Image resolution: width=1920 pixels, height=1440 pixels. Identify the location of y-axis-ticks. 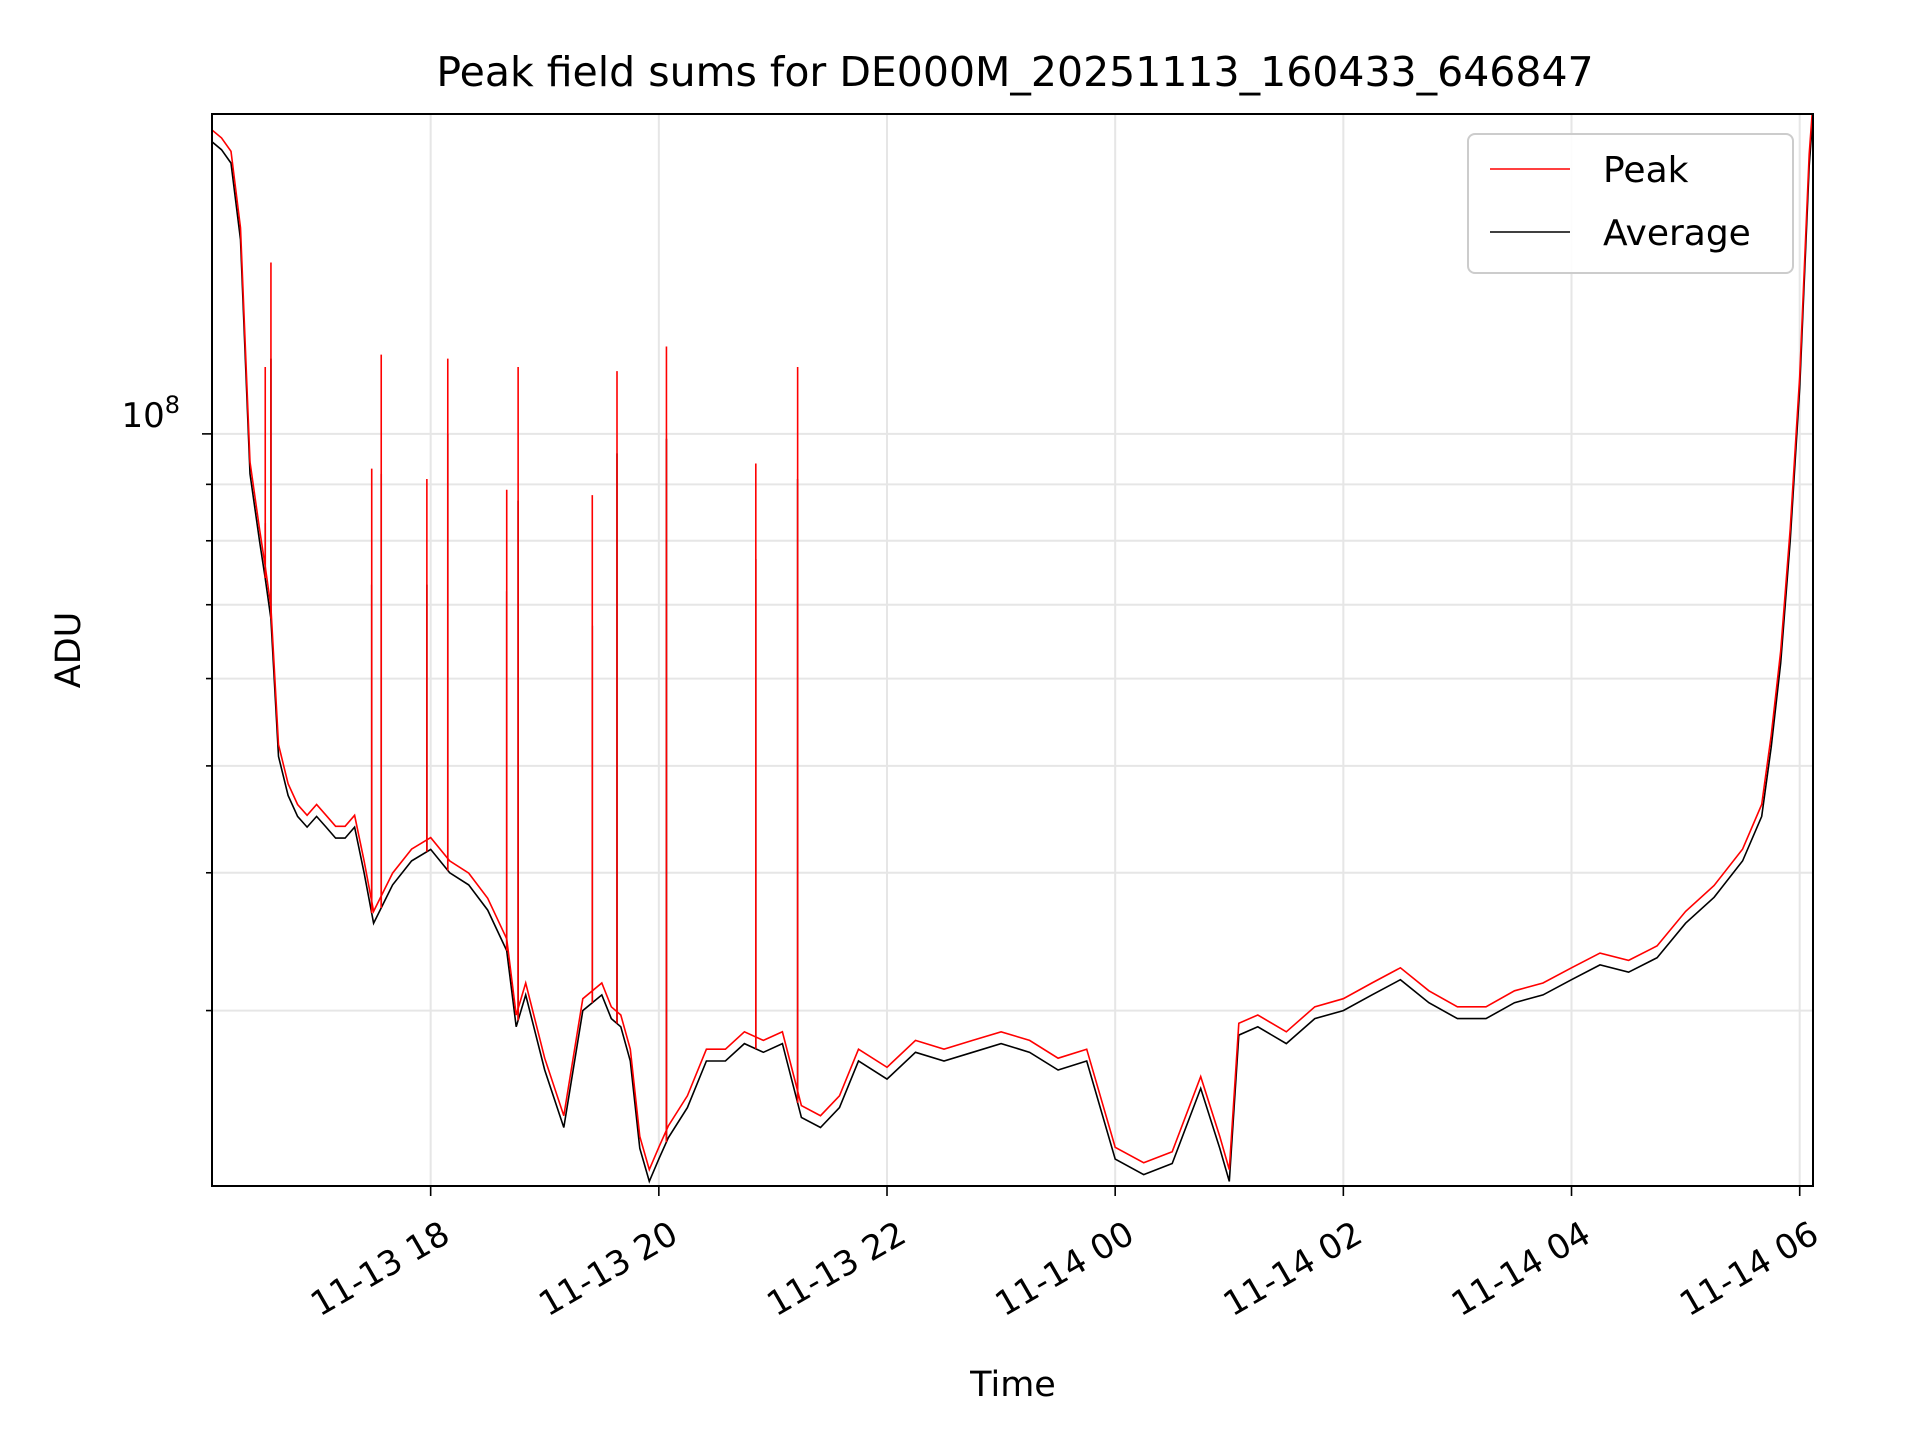
(207, 722).